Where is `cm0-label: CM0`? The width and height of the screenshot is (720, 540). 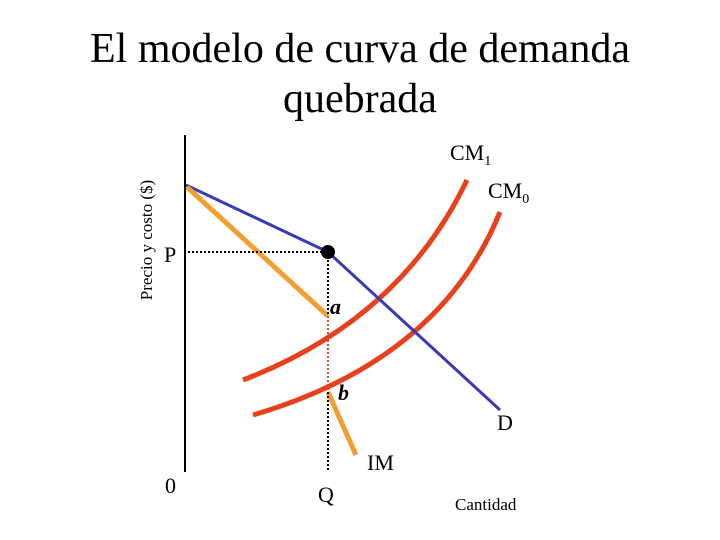 cm0-label: CM0 is located at coordinates (508, 192).